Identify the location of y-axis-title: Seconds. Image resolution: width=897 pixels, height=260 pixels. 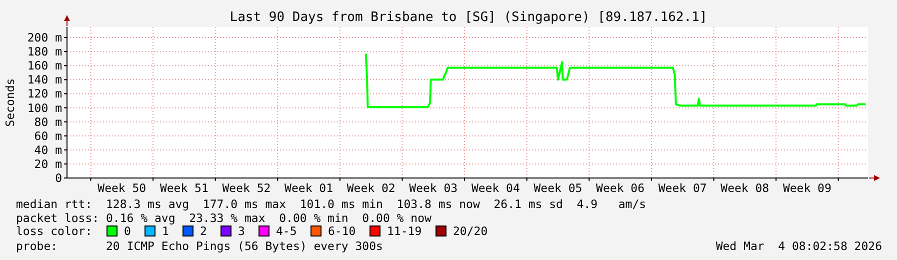
(10, 102).